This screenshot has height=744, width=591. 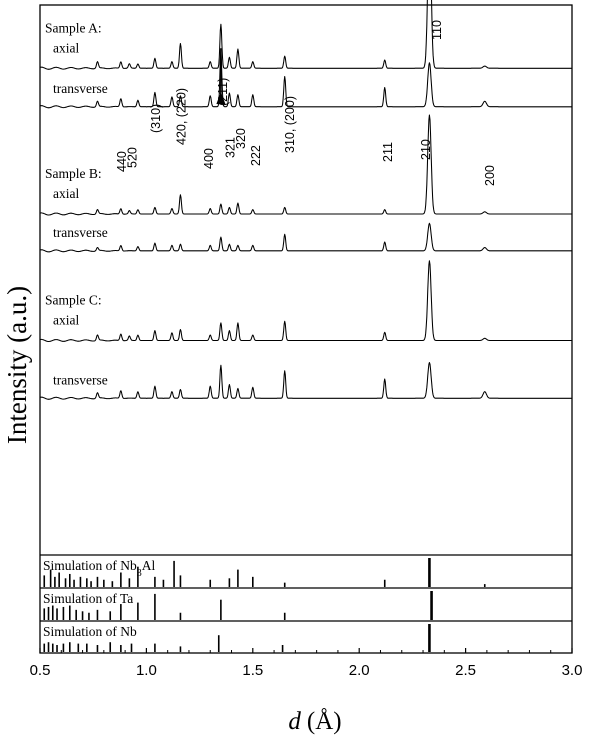 What do you see at coordinates (465, 670) in the screenshot?
I see `x-tick-label: 2.5` at bounding box center [465, 670].